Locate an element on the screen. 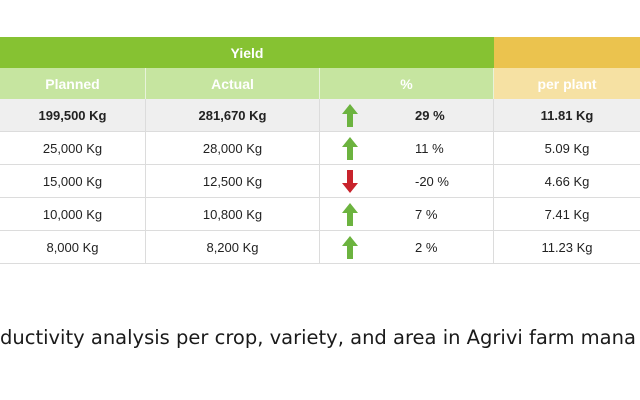 This screenshot has width=640, height=400. percent-cell: 29 % is located at coordinates (407, 115).